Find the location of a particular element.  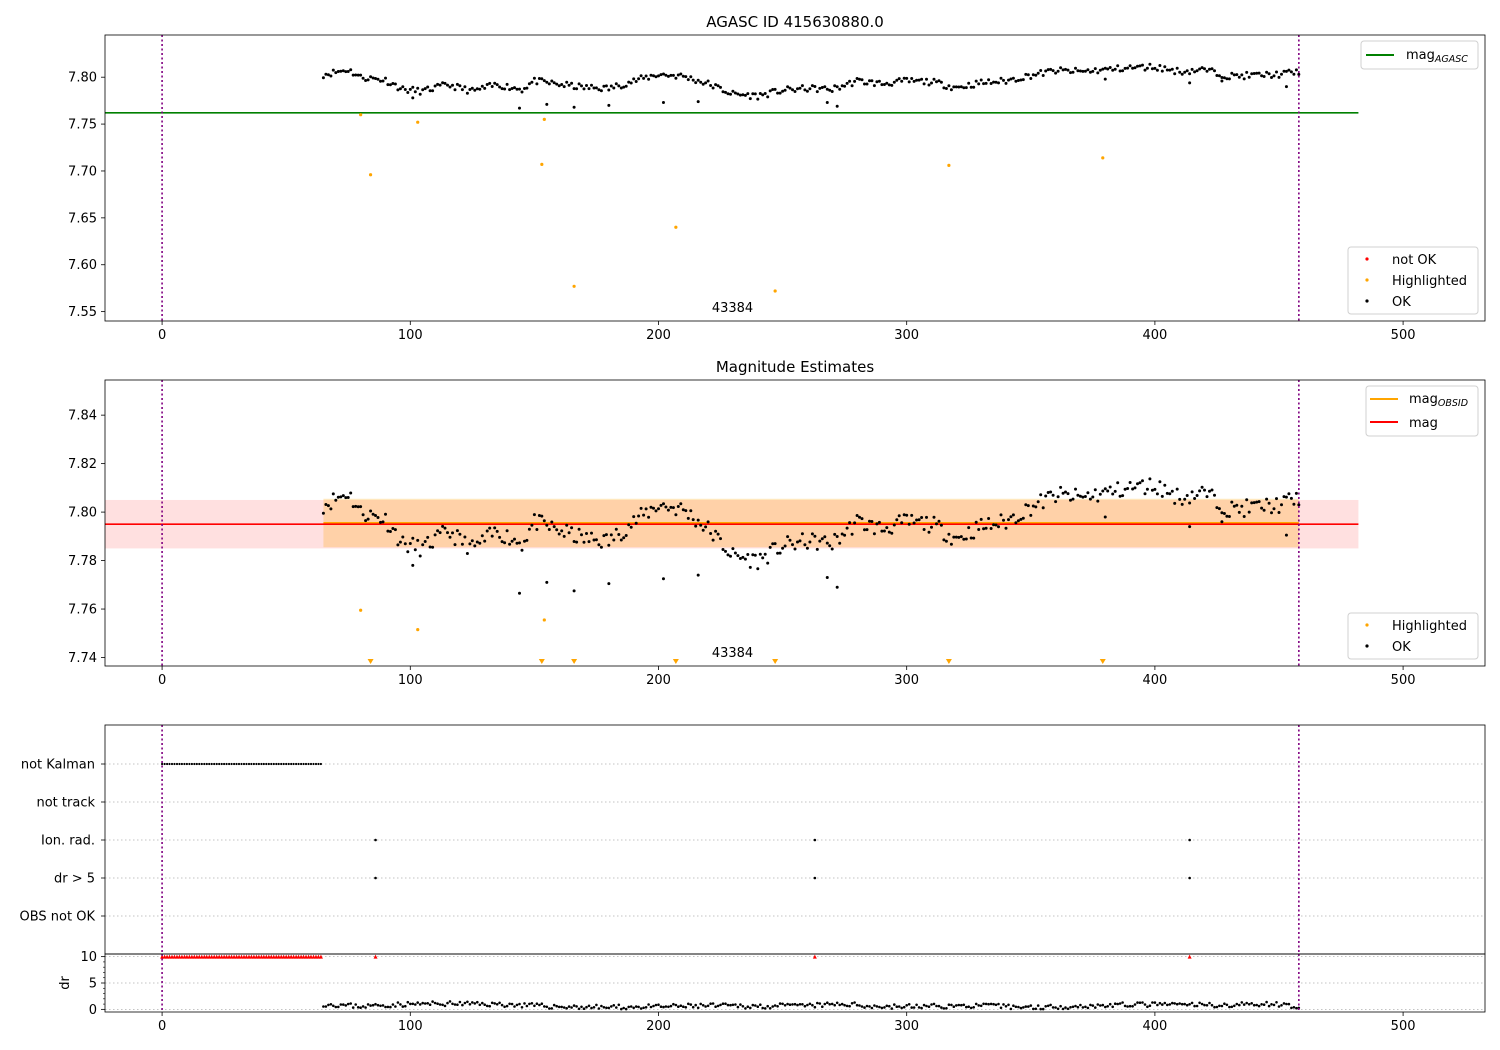

panel-2-annotation: 43384 is located at coordinates (732, 653).